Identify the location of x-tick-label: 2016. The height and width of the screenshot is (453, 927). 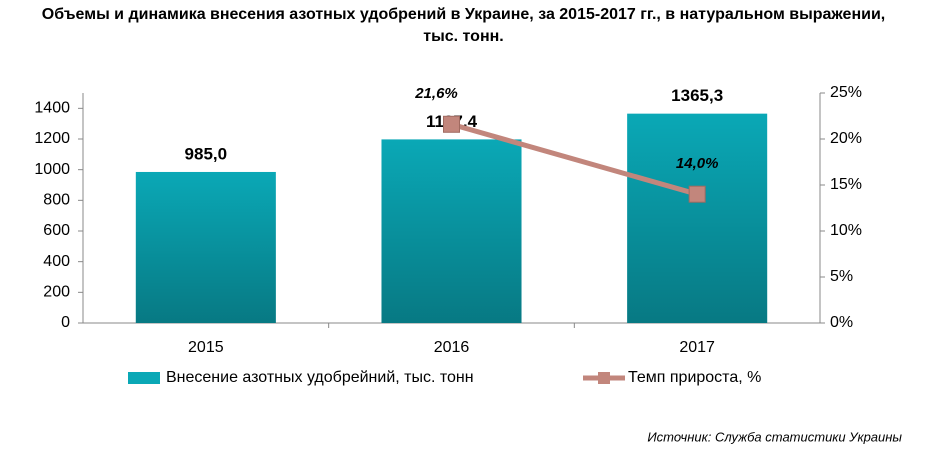
(452, 347).